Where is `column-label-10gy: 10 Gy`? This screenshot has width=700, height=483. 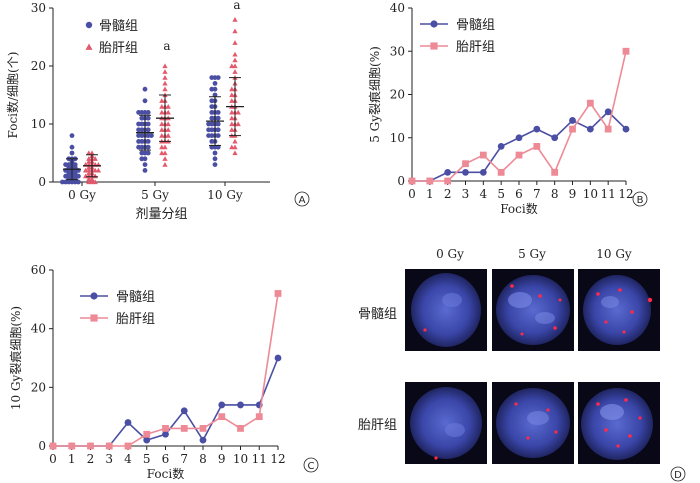 column-label-10gy: 10 Gy is located at coordinates (614, 254).